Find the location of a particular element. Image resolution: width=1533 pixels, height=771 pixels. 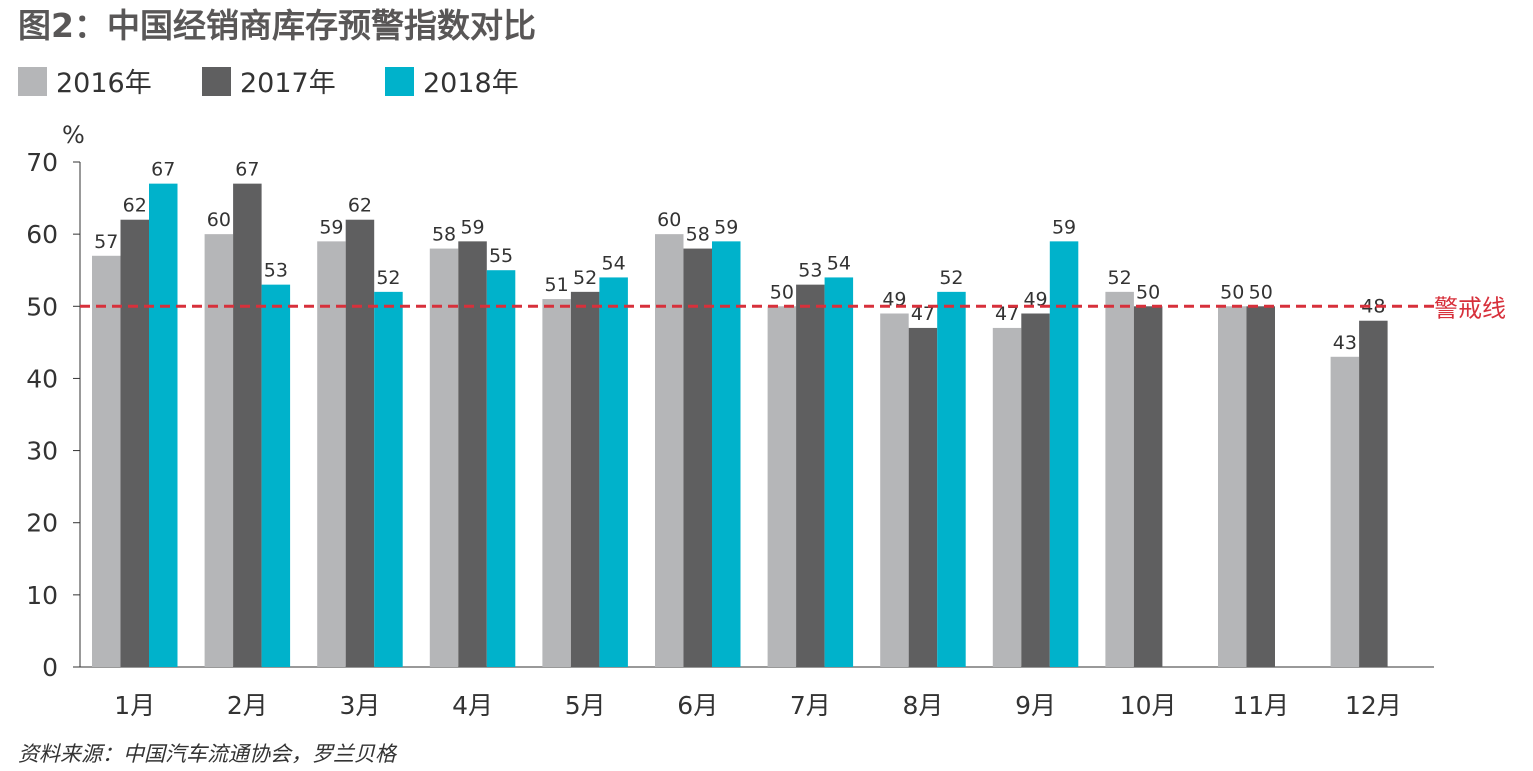

y-tick-label: 70 is located at coordinates (42, 162).